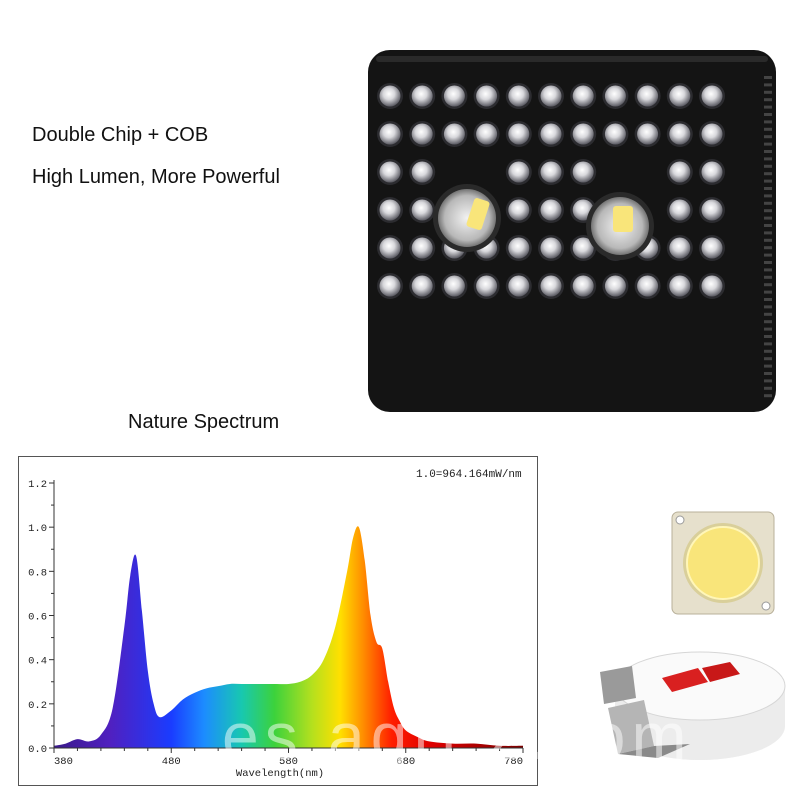  Describe the element at coordinates (469, 475) in the screenshot. I see `chart-annotation: 1.0=964.164mW/nm` at that location.